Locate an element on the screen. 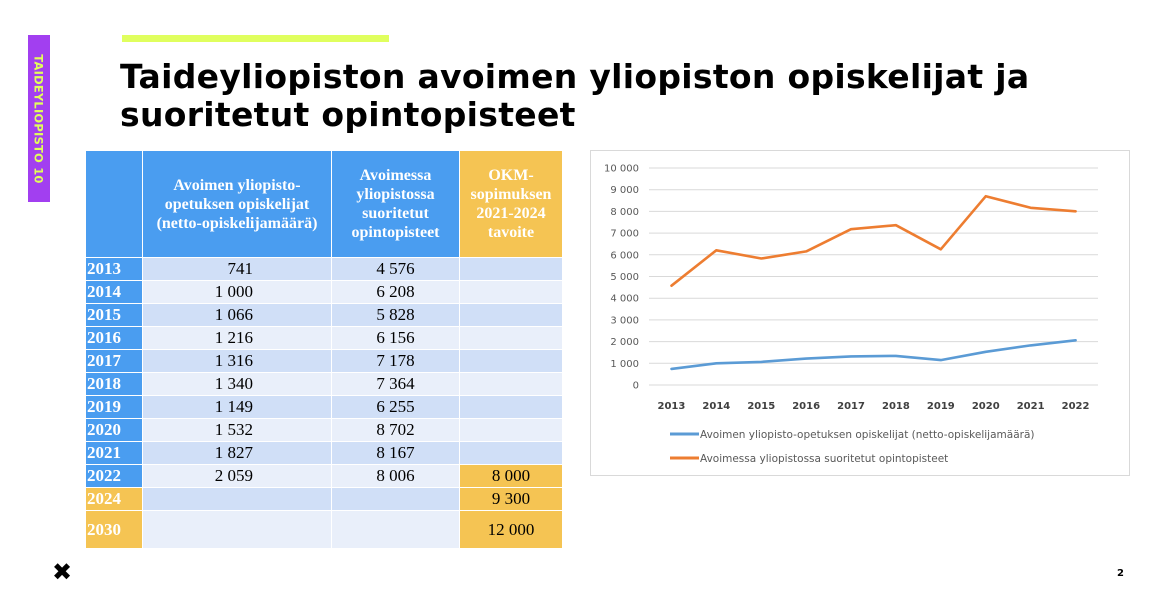 The image size is (1166, 594). cell-credits: 8 702 is located at coordinates (395, 430).